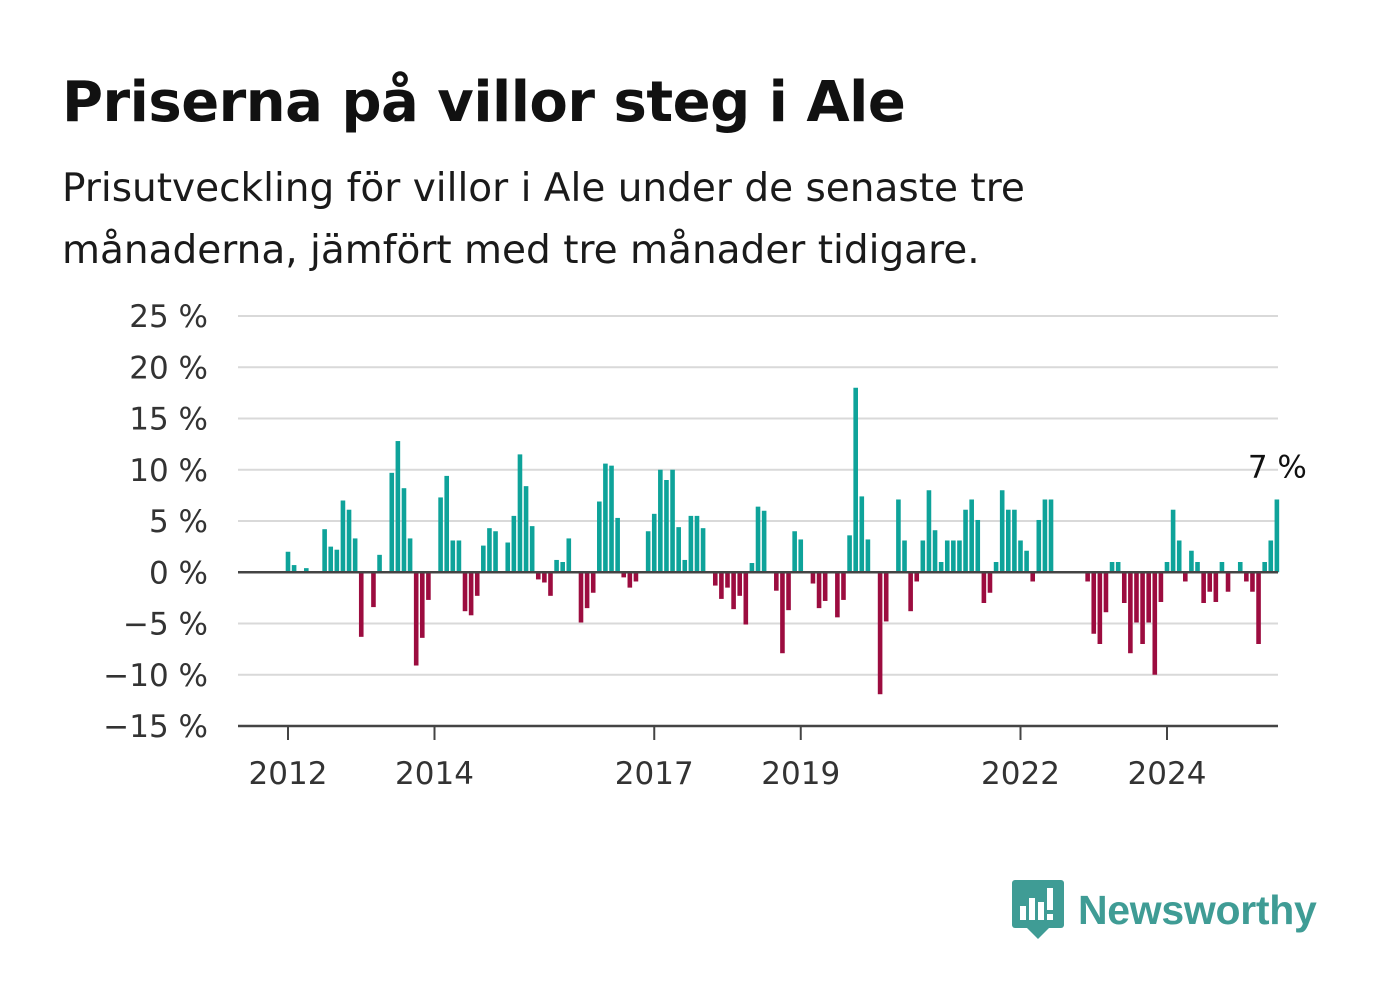 Image resolution: width=1382 pixels, height=999 pixels. I want to click on y-tick-label: 0 %, so click(178, 573).